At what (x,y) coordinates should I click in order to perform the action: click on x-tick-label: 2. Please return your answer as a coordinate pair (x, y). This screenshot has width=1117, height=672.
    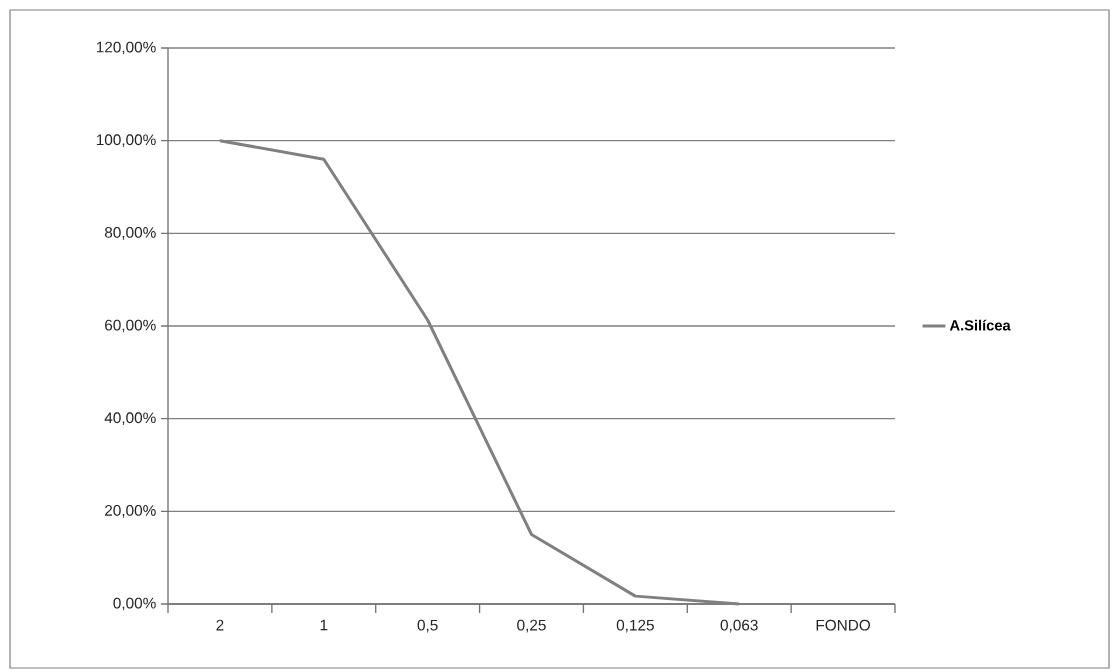
    Looking at the image, I should click on (220, 625).